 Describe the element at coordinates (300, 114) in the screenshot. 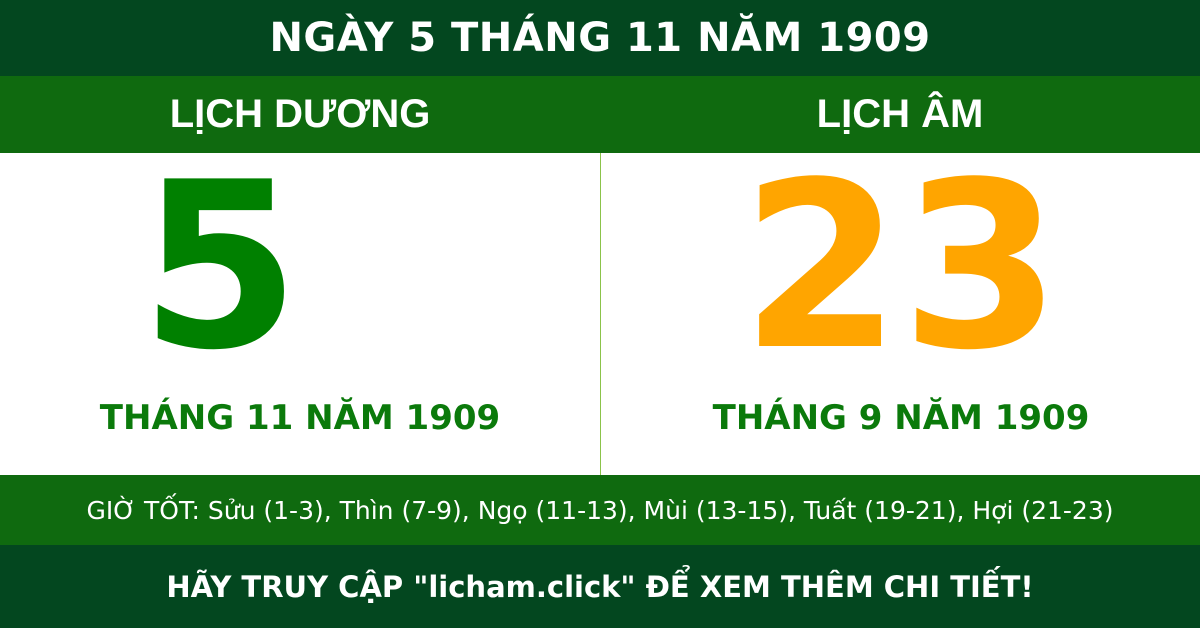

I see `solar-heading: LỊCH DƯƠNG` at that location.